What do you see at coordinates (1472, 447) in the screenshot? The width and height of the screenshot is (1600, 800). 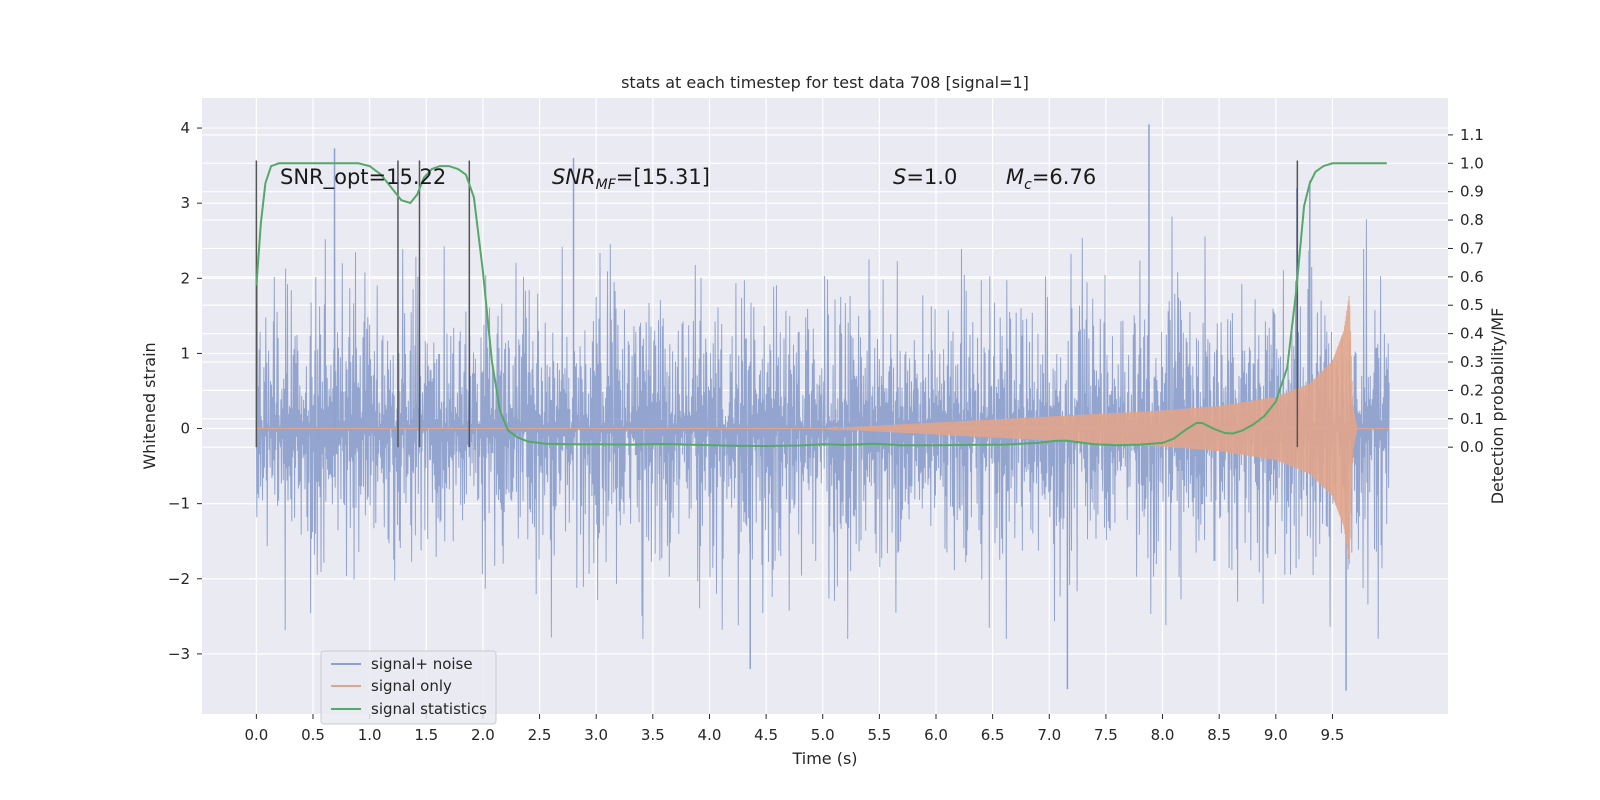 I see `y-right-tick-label: 0.0` at bounding box center [1472, 447].